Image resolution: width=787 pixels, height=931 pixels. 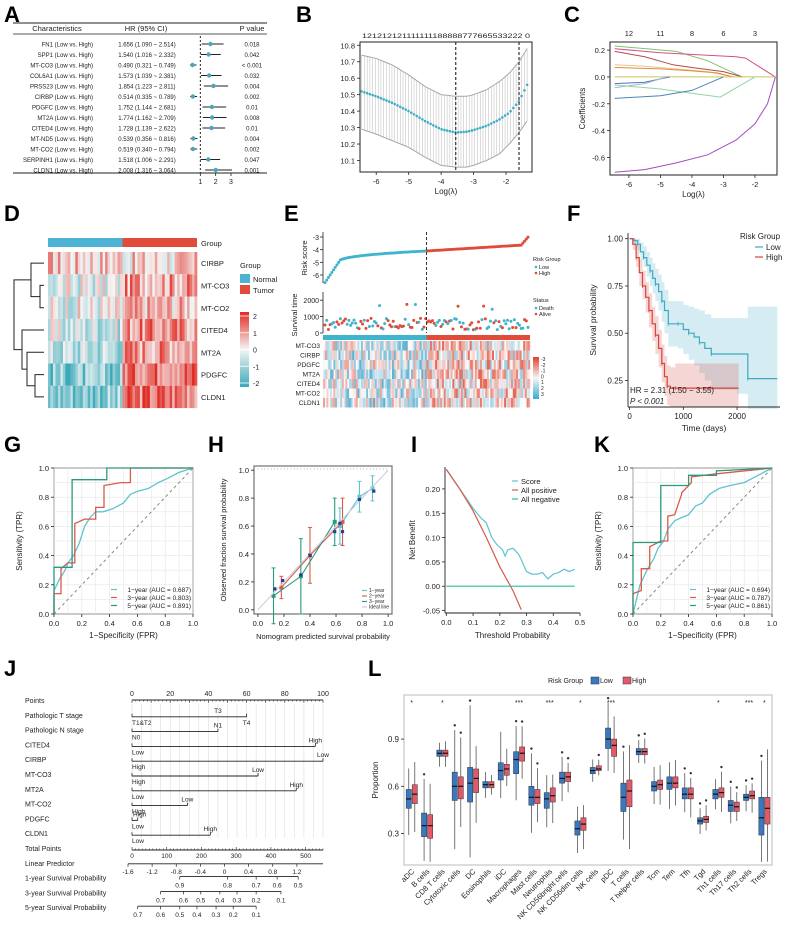 What do you see at coordinates (359, 499) in the screenshot?
I see `observed-point` at bounding box center [359, 499].